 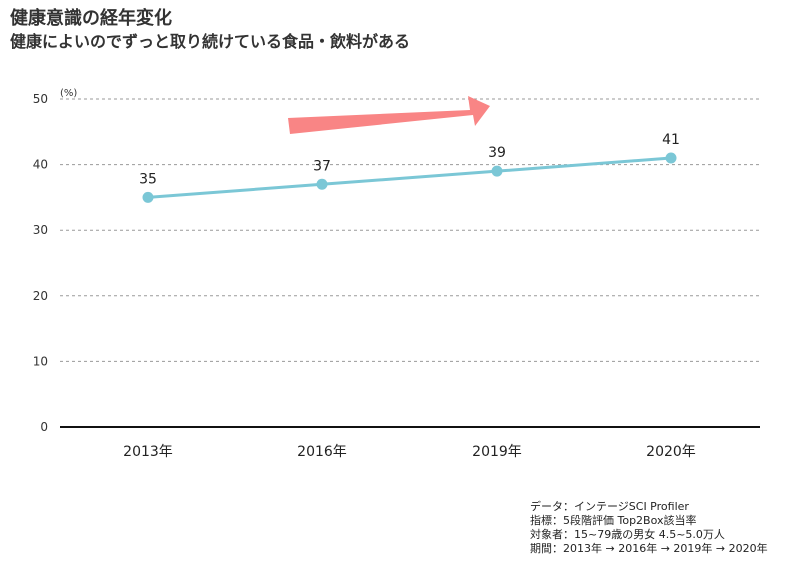 What do you see at coordinates (40, 263) in the screenshot?
I see `y-axis: 0 10 20 30 40 50` at bounding box center [40, 263].